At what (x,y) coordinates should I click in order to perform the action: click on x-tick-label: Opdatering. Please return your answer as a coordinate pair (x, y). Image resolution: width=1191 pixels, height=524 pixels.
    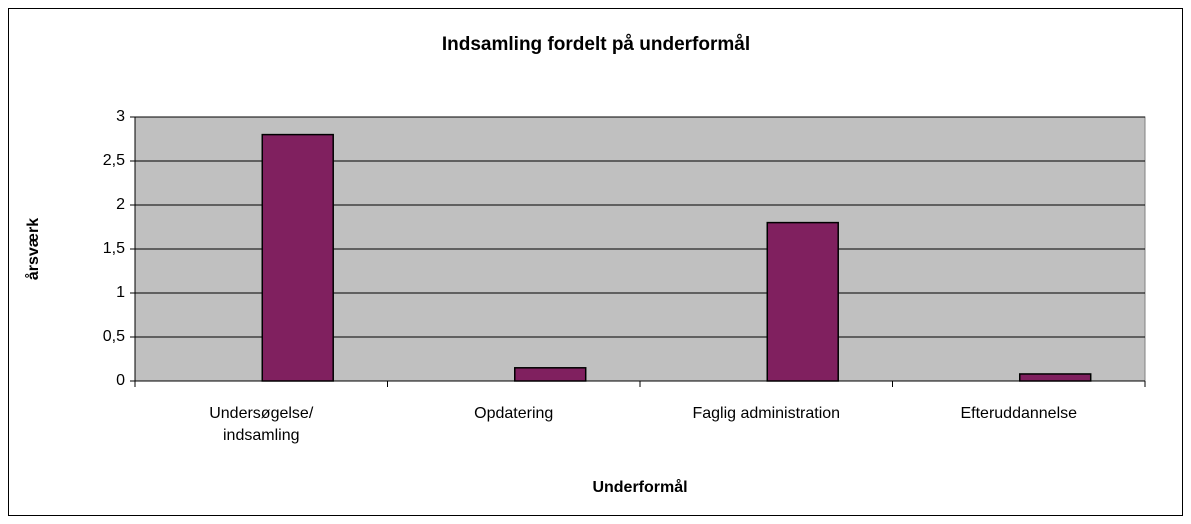
    Looking at the image, I should click on (513, 413).